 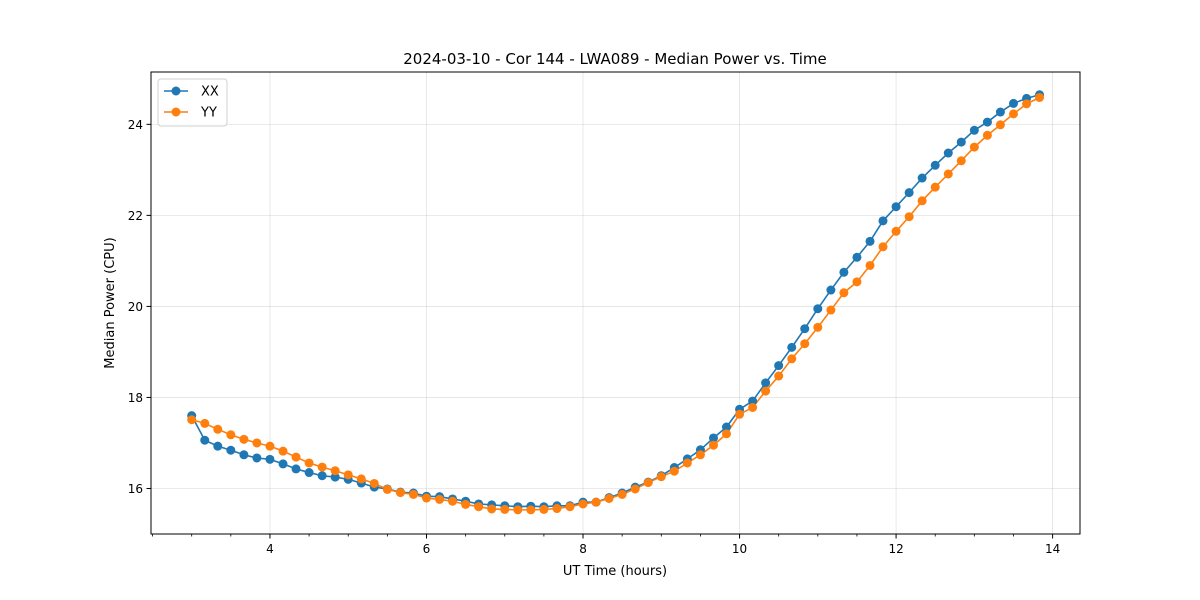 I want to click on x-axis-label: UT Time (hours), so click(x=615, y=571).